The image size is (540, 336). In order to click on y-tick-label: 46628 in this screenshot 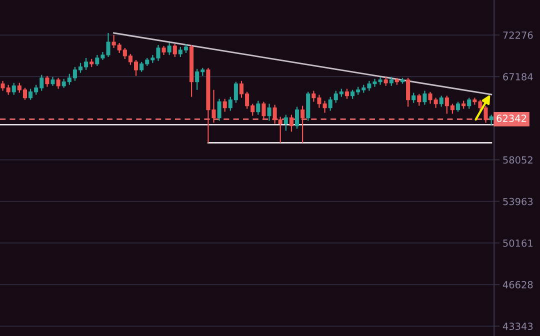, I will do `click(517, 284)`.